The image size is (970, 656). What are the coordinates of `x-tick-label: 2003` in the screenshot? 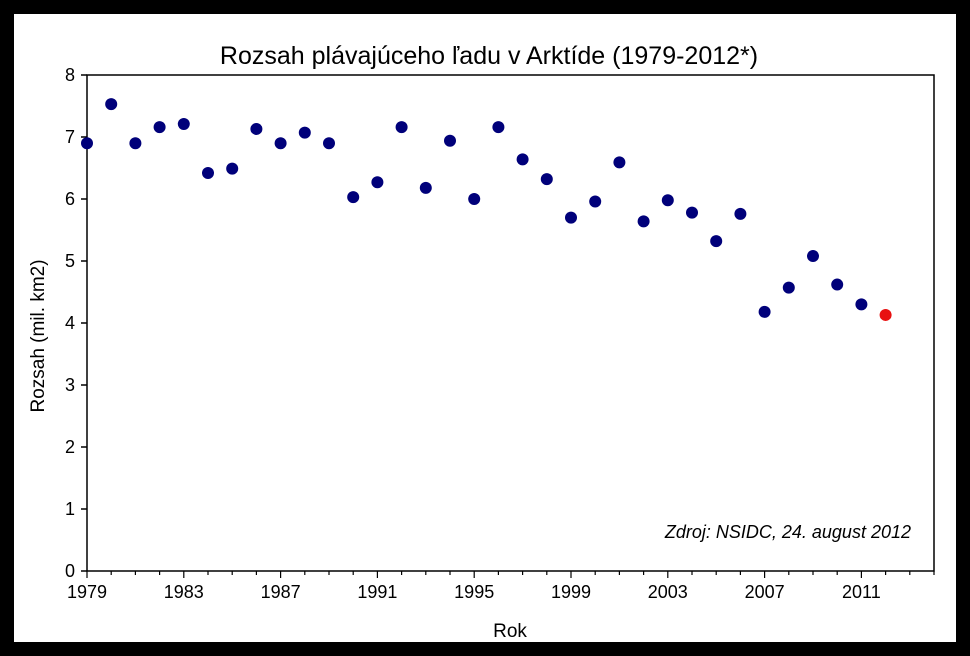 It's located at (668, 592).